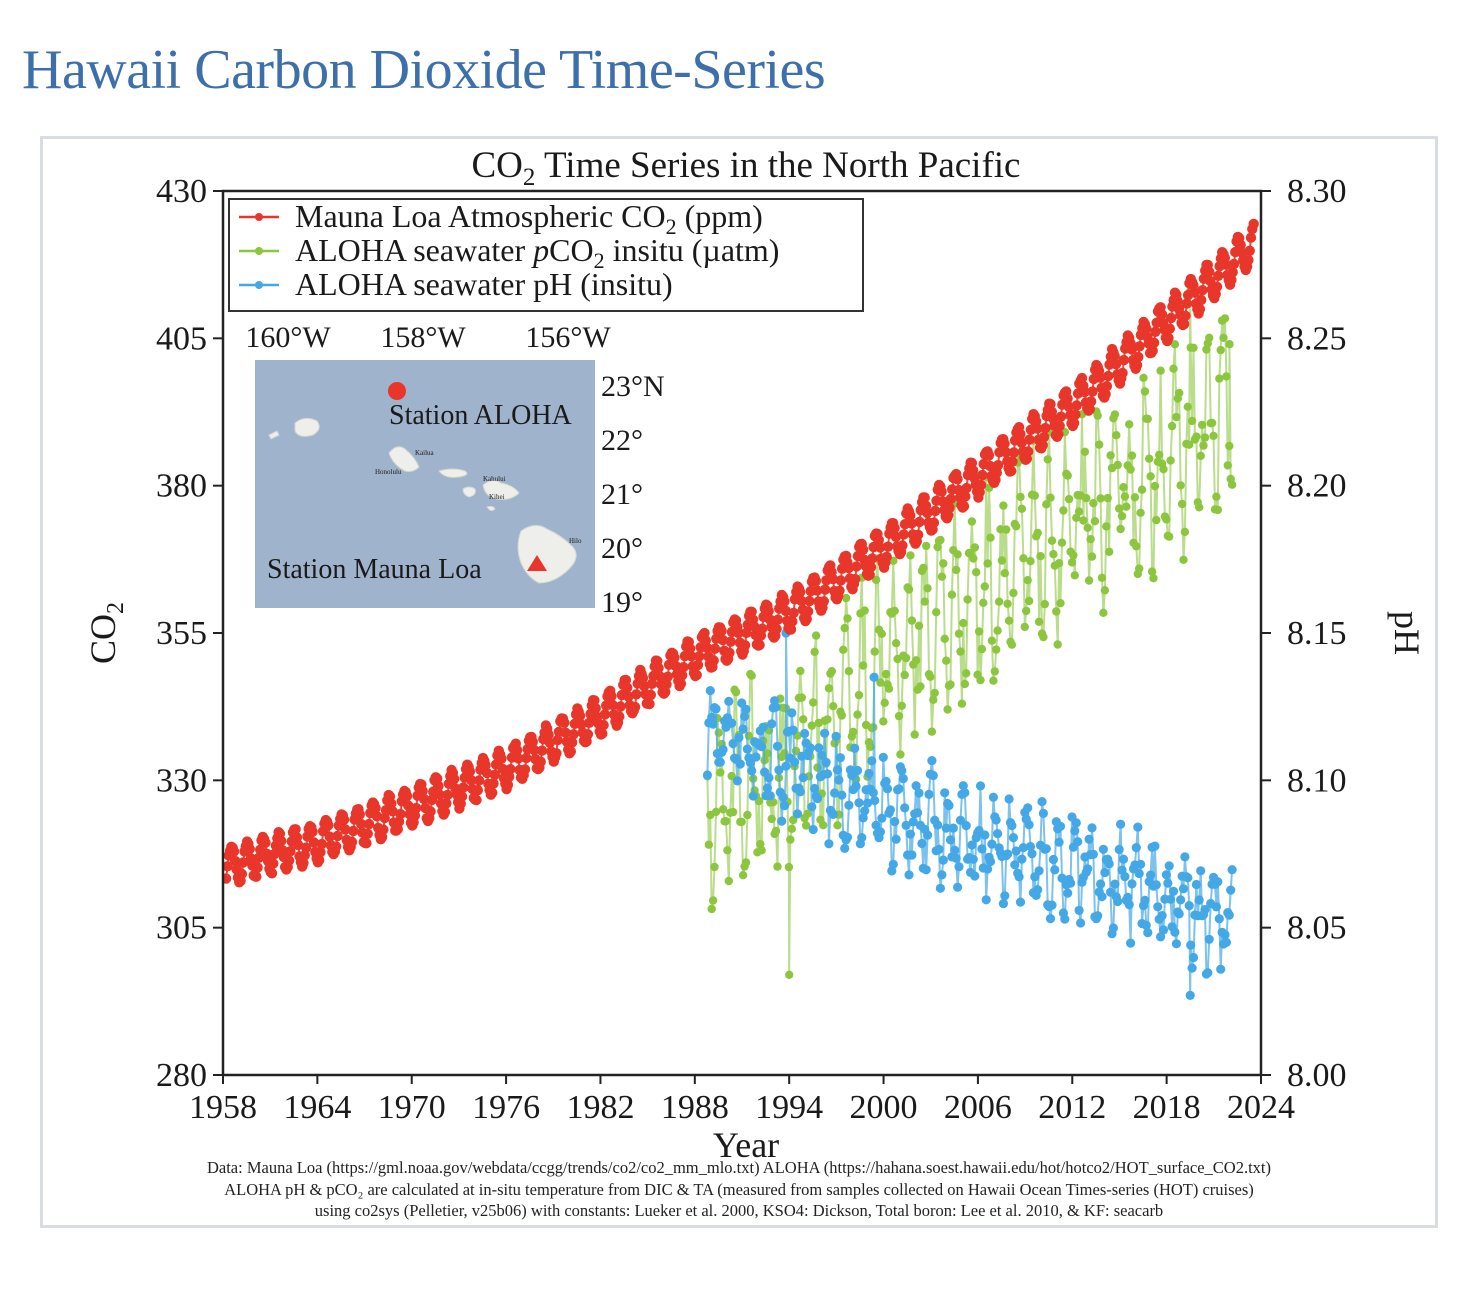 The width and height of the screenshot is (1474, 1300). I want to click on map-island, so click(491, 508).